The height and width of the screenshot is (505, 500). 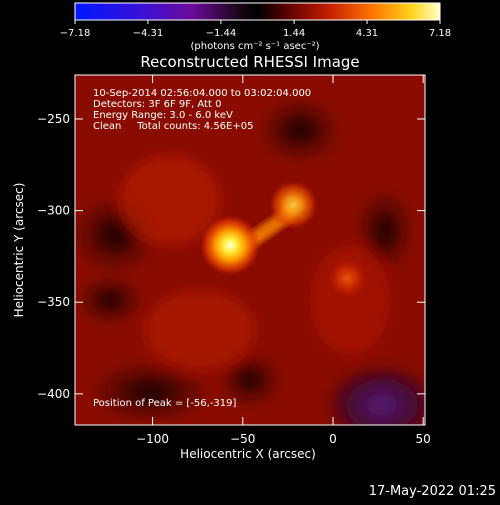 What do you see at coordinates (53, 211) in the screenshot?
I see `y-tick-label: −300` at bounding box center [53, 211].